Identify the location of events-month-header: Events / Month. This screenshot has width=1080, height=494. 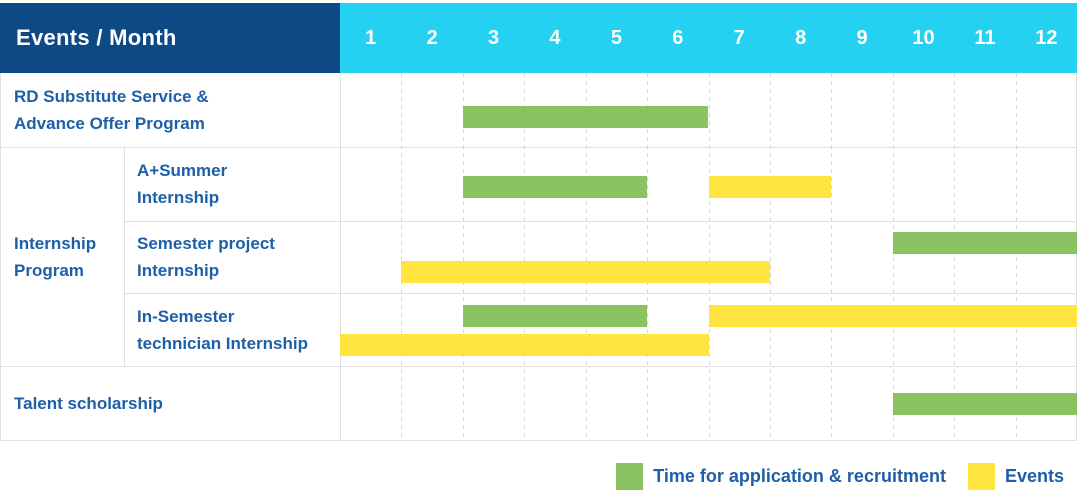
(170, 38).